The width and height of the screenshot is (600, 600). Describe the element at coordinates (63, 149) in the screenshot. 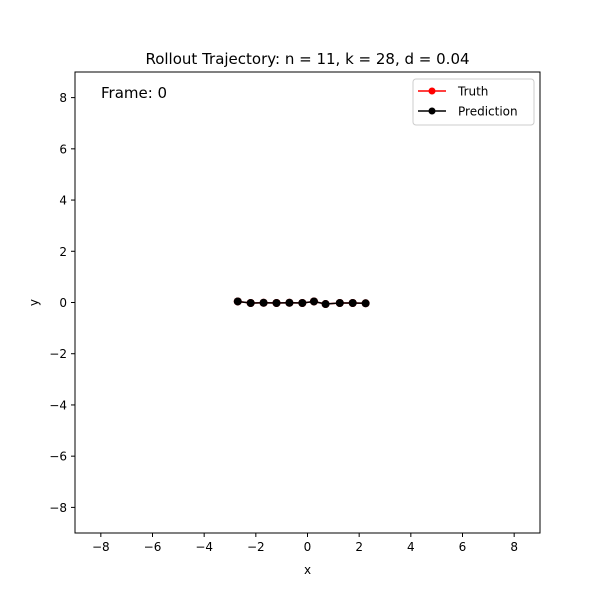

I see `y-tick-label: 6` at that location.